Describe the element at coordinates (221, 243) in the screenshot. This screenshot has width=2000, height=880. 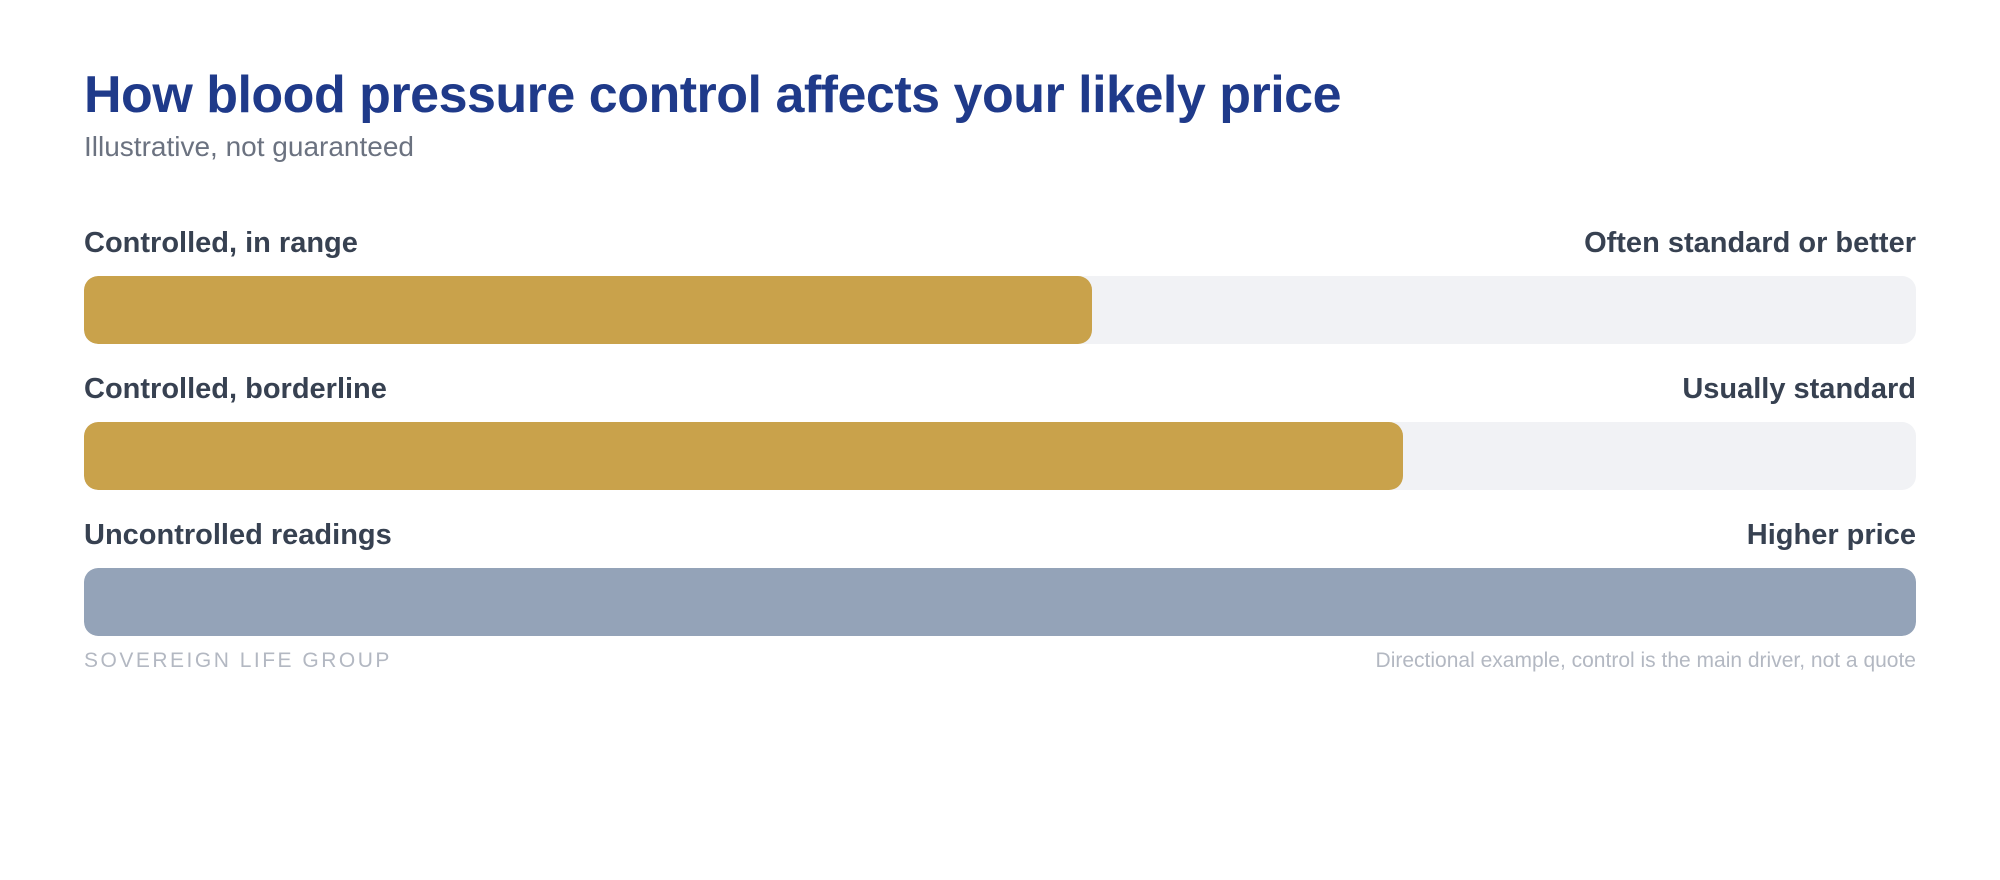
I see `bar-category-label: Controlled, in range` at that location.